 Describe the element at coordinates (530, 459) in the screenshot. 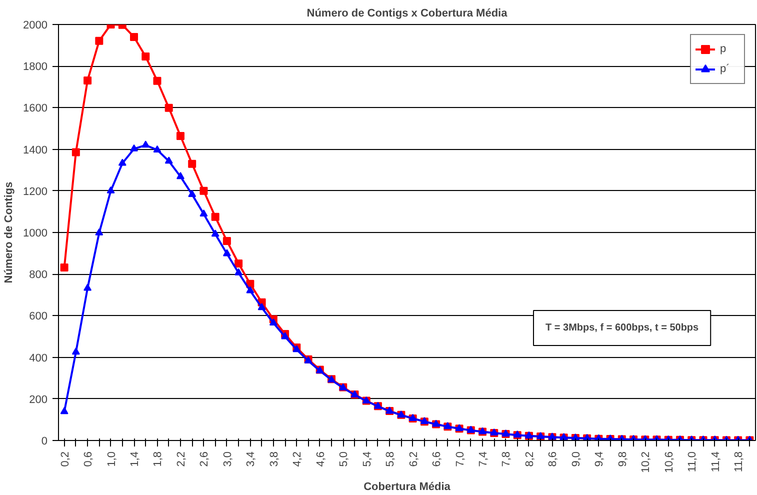

I see `x-tick-label: 8,2` at that location.